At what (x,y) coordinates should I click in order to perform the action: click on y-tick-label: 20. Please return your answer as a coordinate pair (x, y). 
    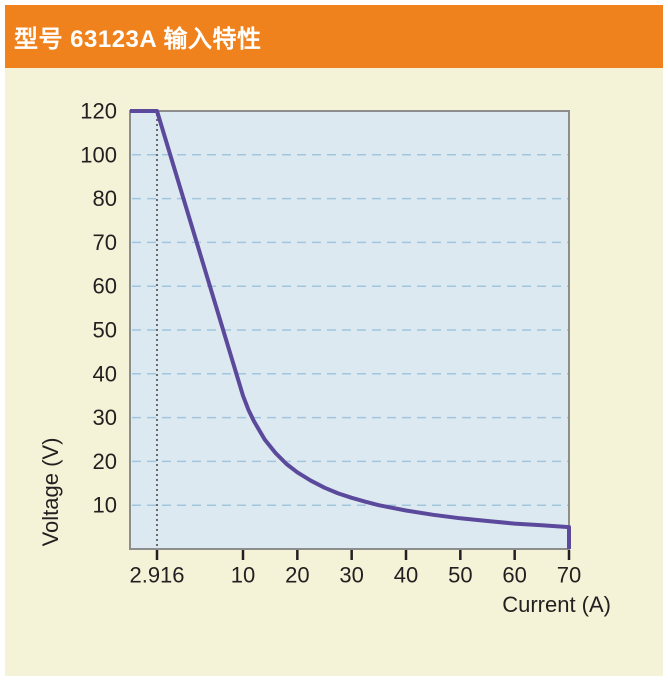
    Looking at the image, I should click on (105, 461).